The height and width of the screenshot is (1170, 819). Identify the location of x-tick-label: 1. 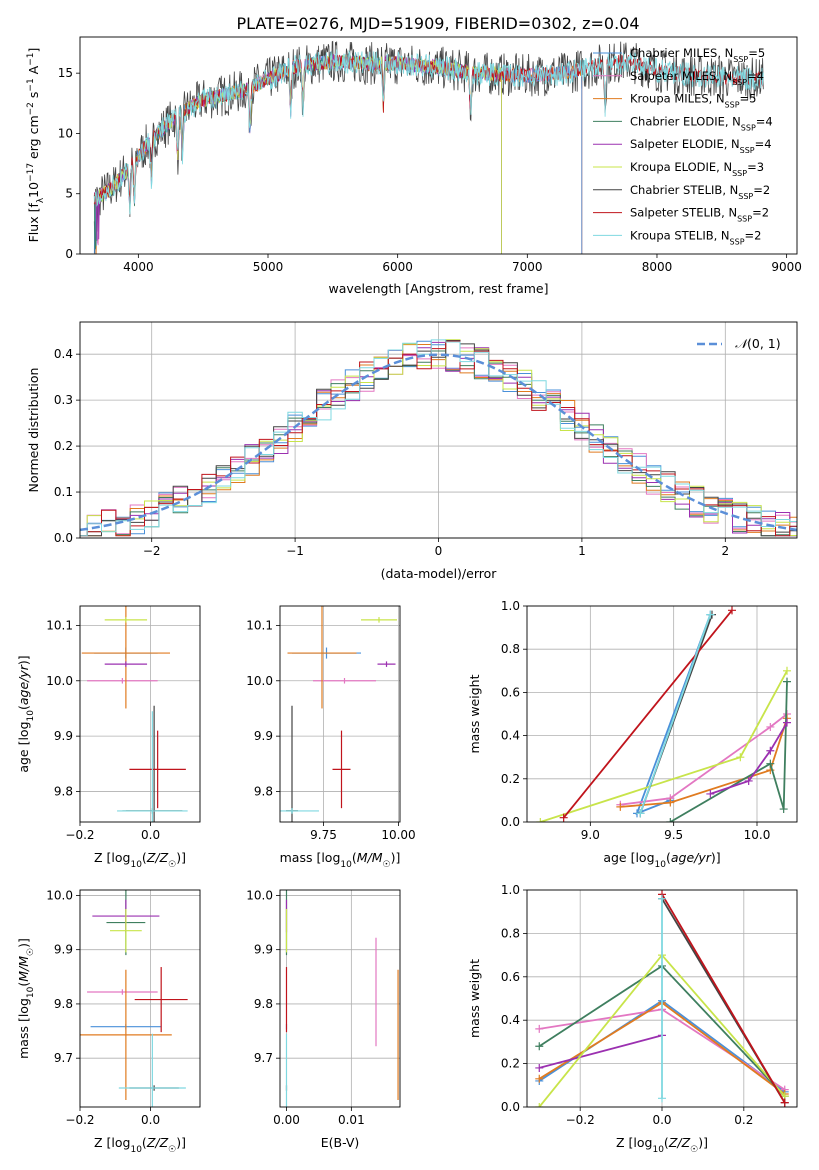
(582, 551).